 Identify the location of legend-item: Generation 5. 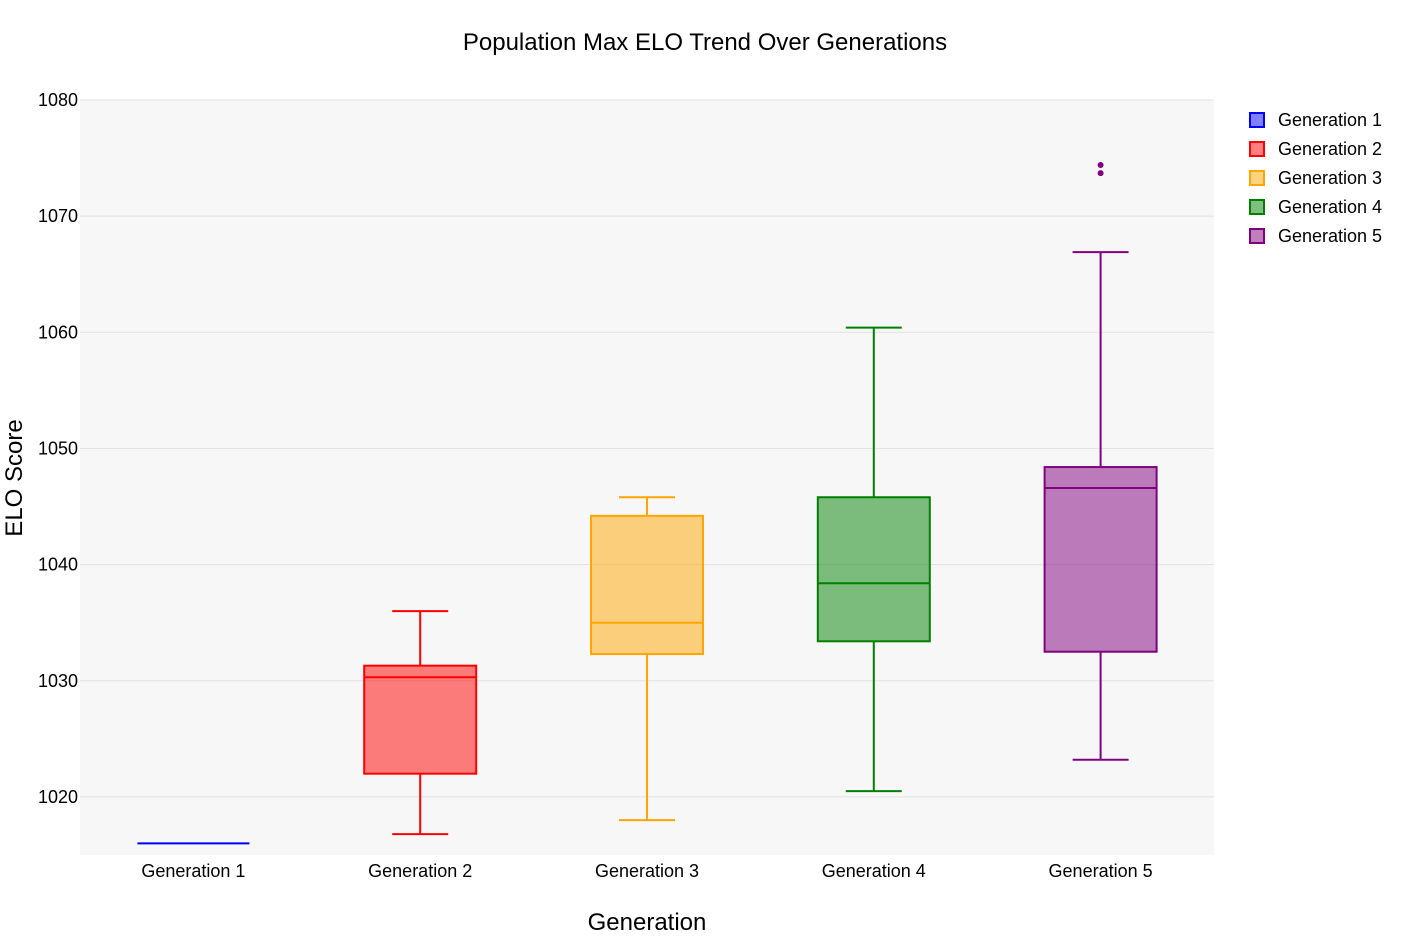
(1315, 236).